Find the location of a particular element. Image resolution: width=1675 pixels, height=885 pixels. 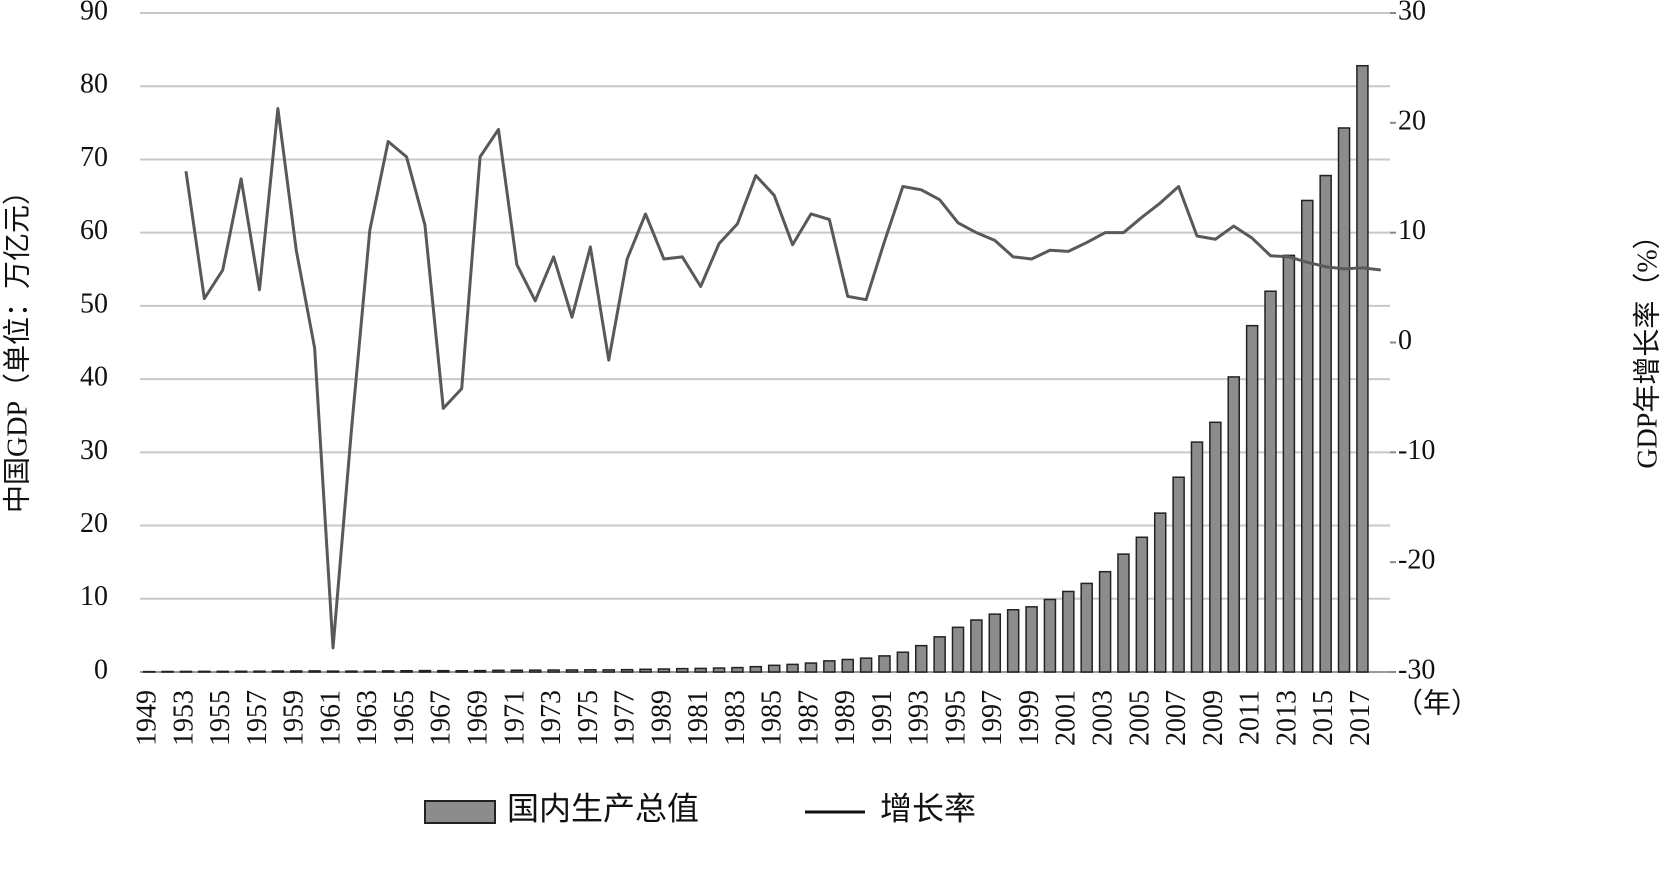

x-tick-label: 2013 is located at coordinates (1286, 718).